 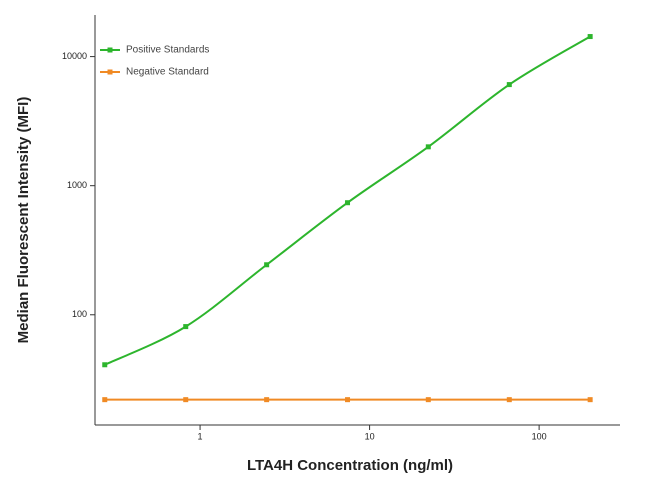 I want to click on y-tick-label: 1000, so click(x=77, y=185).